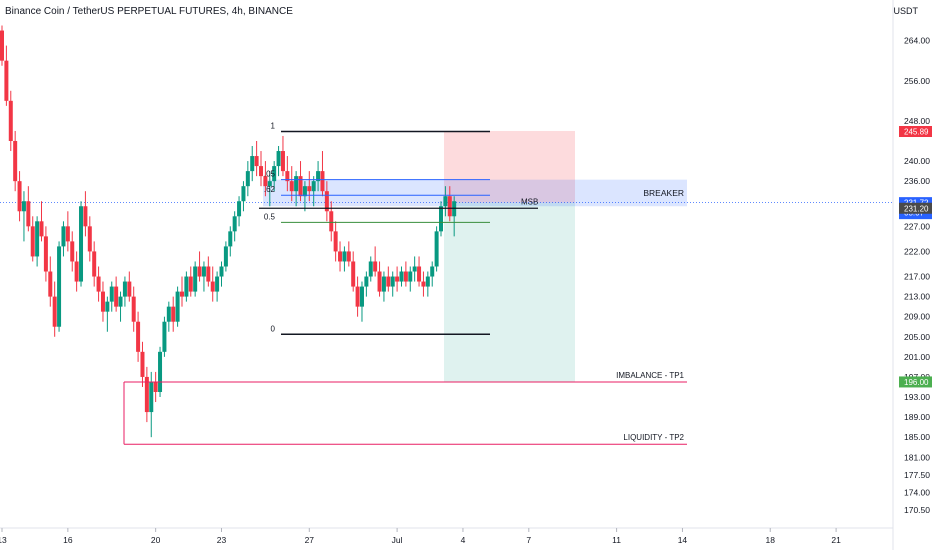 The height and width of the screenshot is (550, 932). What do you see at coordinates (917, 492) in the screenshot?
I see `price-tick-label: 174.00` at bounding box center [917, 492].